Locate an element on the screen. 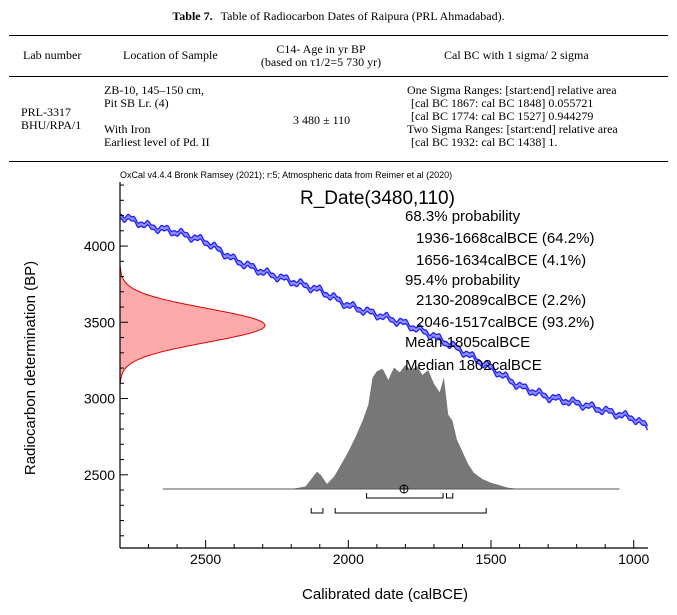  annotation-line-3: 1656-1634calBCE (4.1%) is located at coordinates (501, 260).